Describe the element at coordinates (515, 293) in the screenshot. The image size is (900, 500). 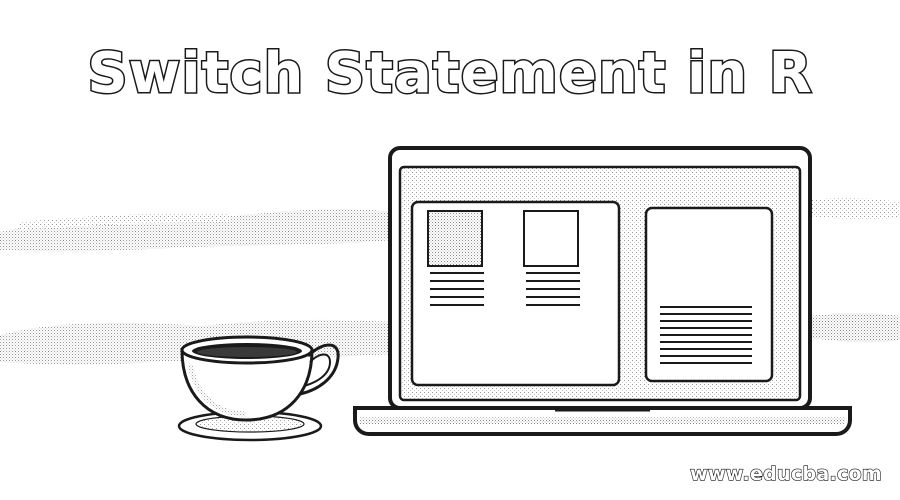
I see `screen-left-window` at that location.